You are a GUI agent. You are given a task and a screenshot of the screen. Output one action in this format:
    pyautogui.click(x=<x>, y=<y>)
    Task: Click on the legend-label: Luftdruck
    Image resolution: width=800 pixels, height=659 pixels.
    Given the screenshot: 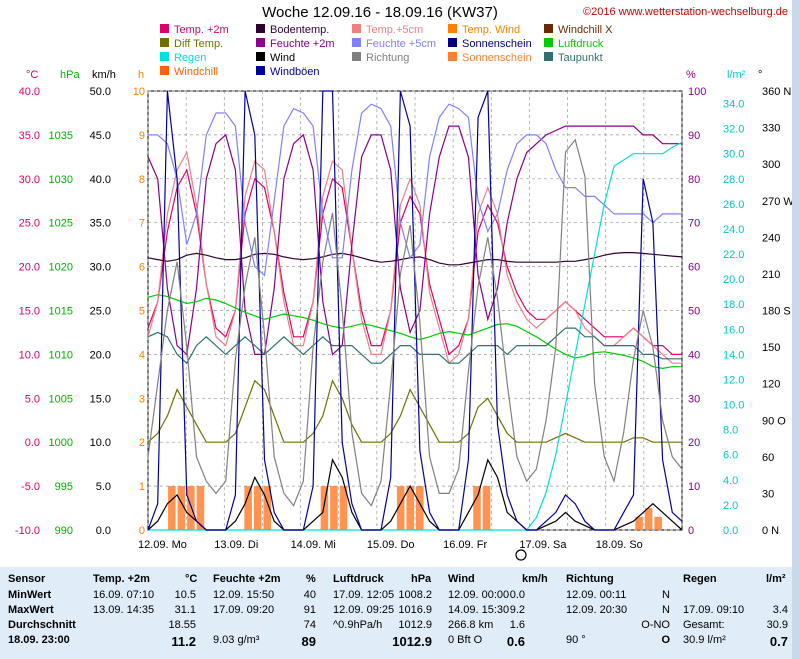 What is the action you would take?
    pyautogui.click(x=581, y=44)
    